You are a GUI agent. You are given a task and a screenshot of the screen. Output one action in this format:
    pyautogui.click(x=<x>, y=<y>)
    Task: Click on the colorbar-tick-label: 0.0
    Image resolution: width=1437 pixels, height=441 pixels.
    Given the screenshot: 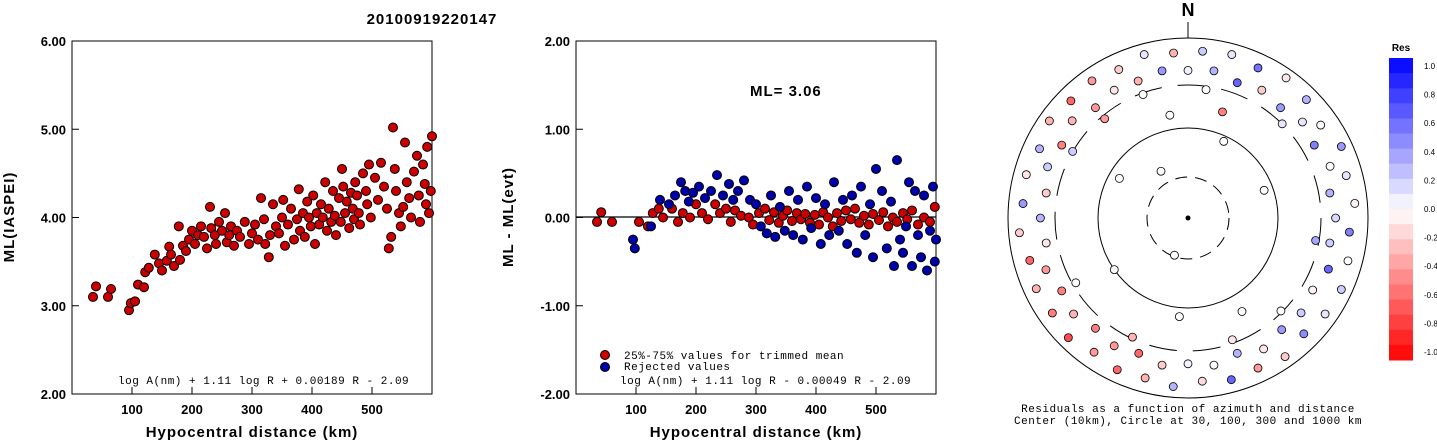 What is the action you would take?
    pyautogui.click(x=1430, y=209)
    